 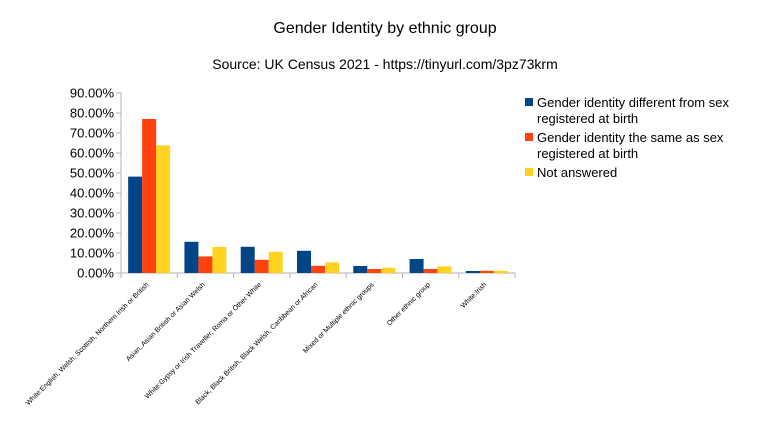 I want to click on y-tick-label: 50.00%, so click(x=92, y=173).